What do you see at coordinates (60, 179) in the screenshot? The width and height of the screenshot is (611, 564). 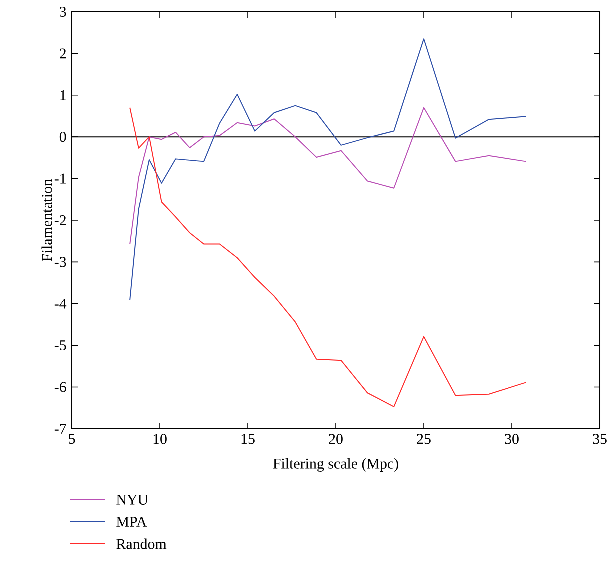 I see `y-tick-label: -1` at bounding box center [60, 179].